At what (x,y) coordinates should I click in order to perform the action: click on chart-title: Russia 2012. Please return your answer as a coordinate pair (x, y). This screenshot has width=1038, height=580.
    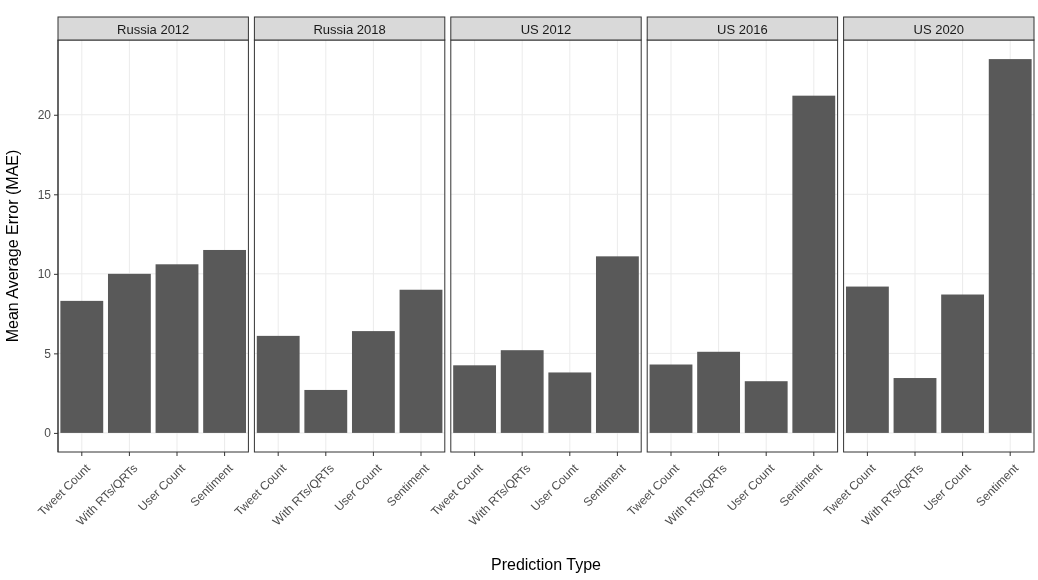
    Looking at the image, I should click on (153, 29).